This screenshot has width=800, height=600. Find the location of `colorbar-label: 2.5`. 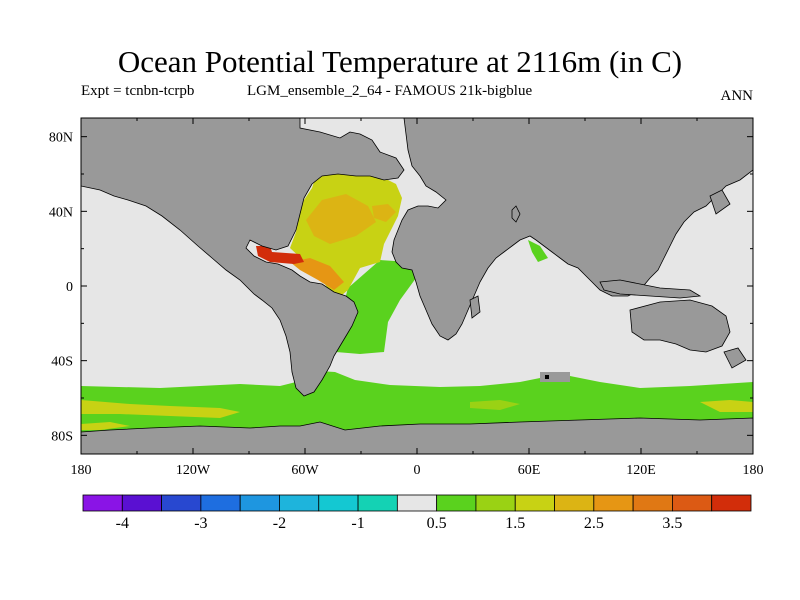

colorbar-label: 2.5 is located at coordinates (594, 523).